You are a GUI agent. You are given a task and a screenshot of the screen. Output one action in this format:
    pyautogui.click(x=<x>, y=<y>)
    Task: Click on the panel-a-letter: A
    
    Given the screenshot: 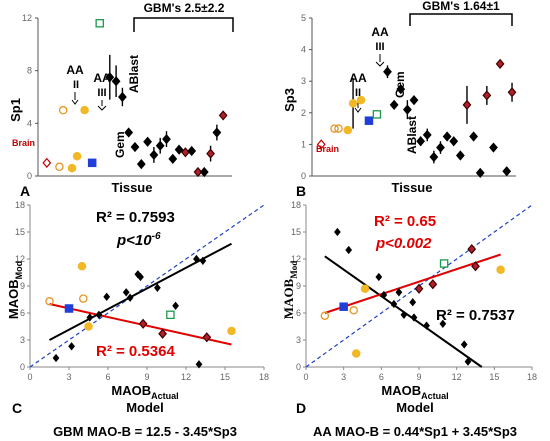 What is the action you would take?
    pyautogui.click(x=25, y=191)
    